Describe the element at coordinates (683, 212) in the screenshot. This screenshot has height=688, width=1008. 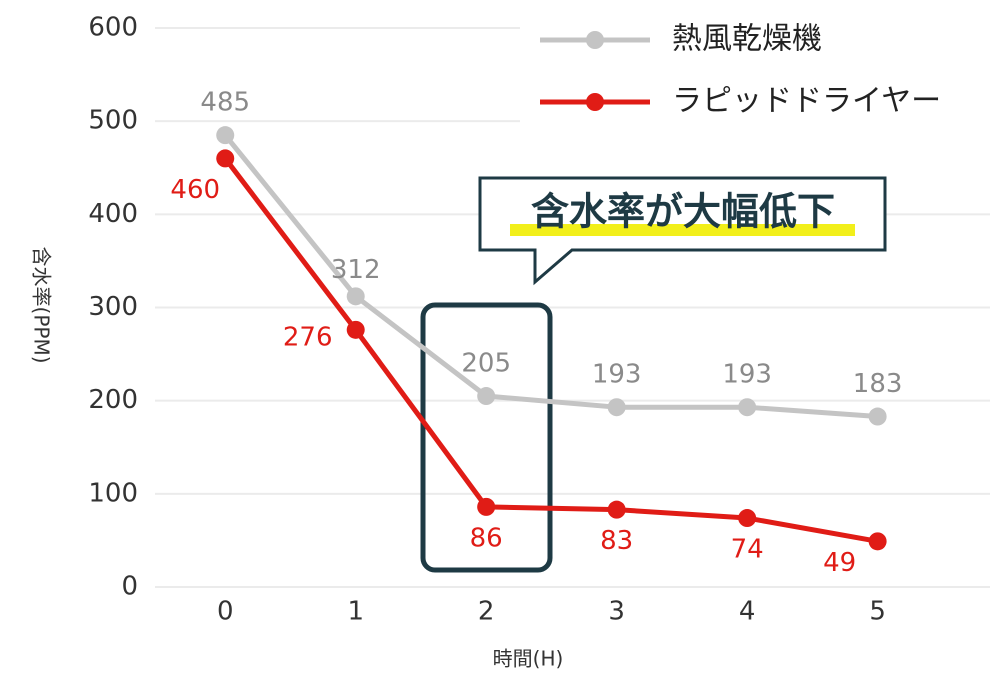
I see `callout-text: 含水率が大幅低下` at that location.